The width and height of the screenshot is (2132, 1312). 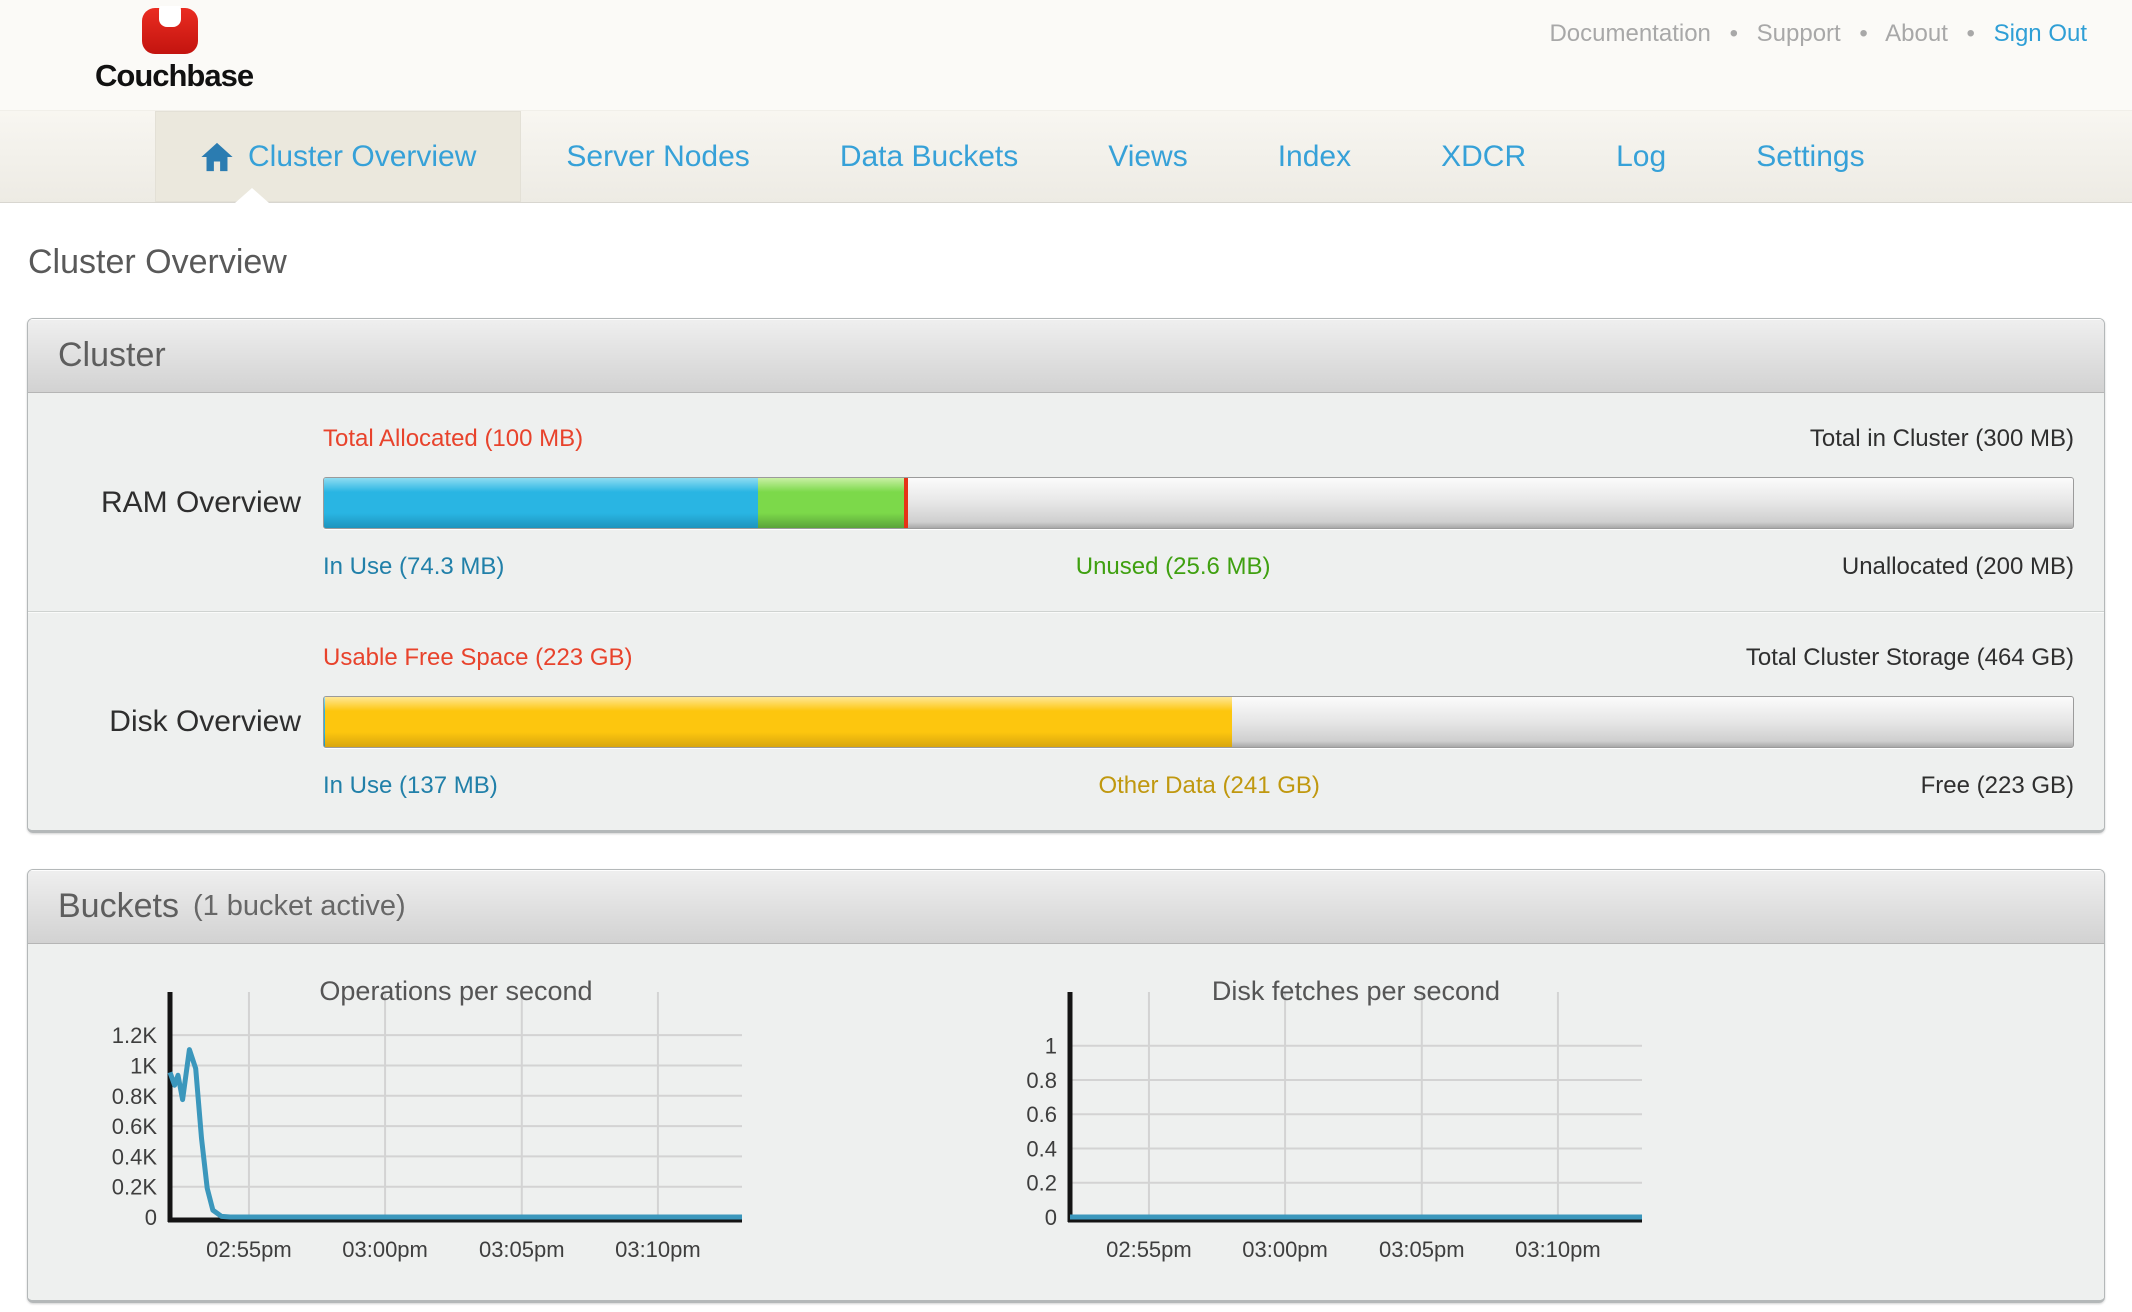 I want to click on page-title: Cluster Overview, so click(x=157, y=262).